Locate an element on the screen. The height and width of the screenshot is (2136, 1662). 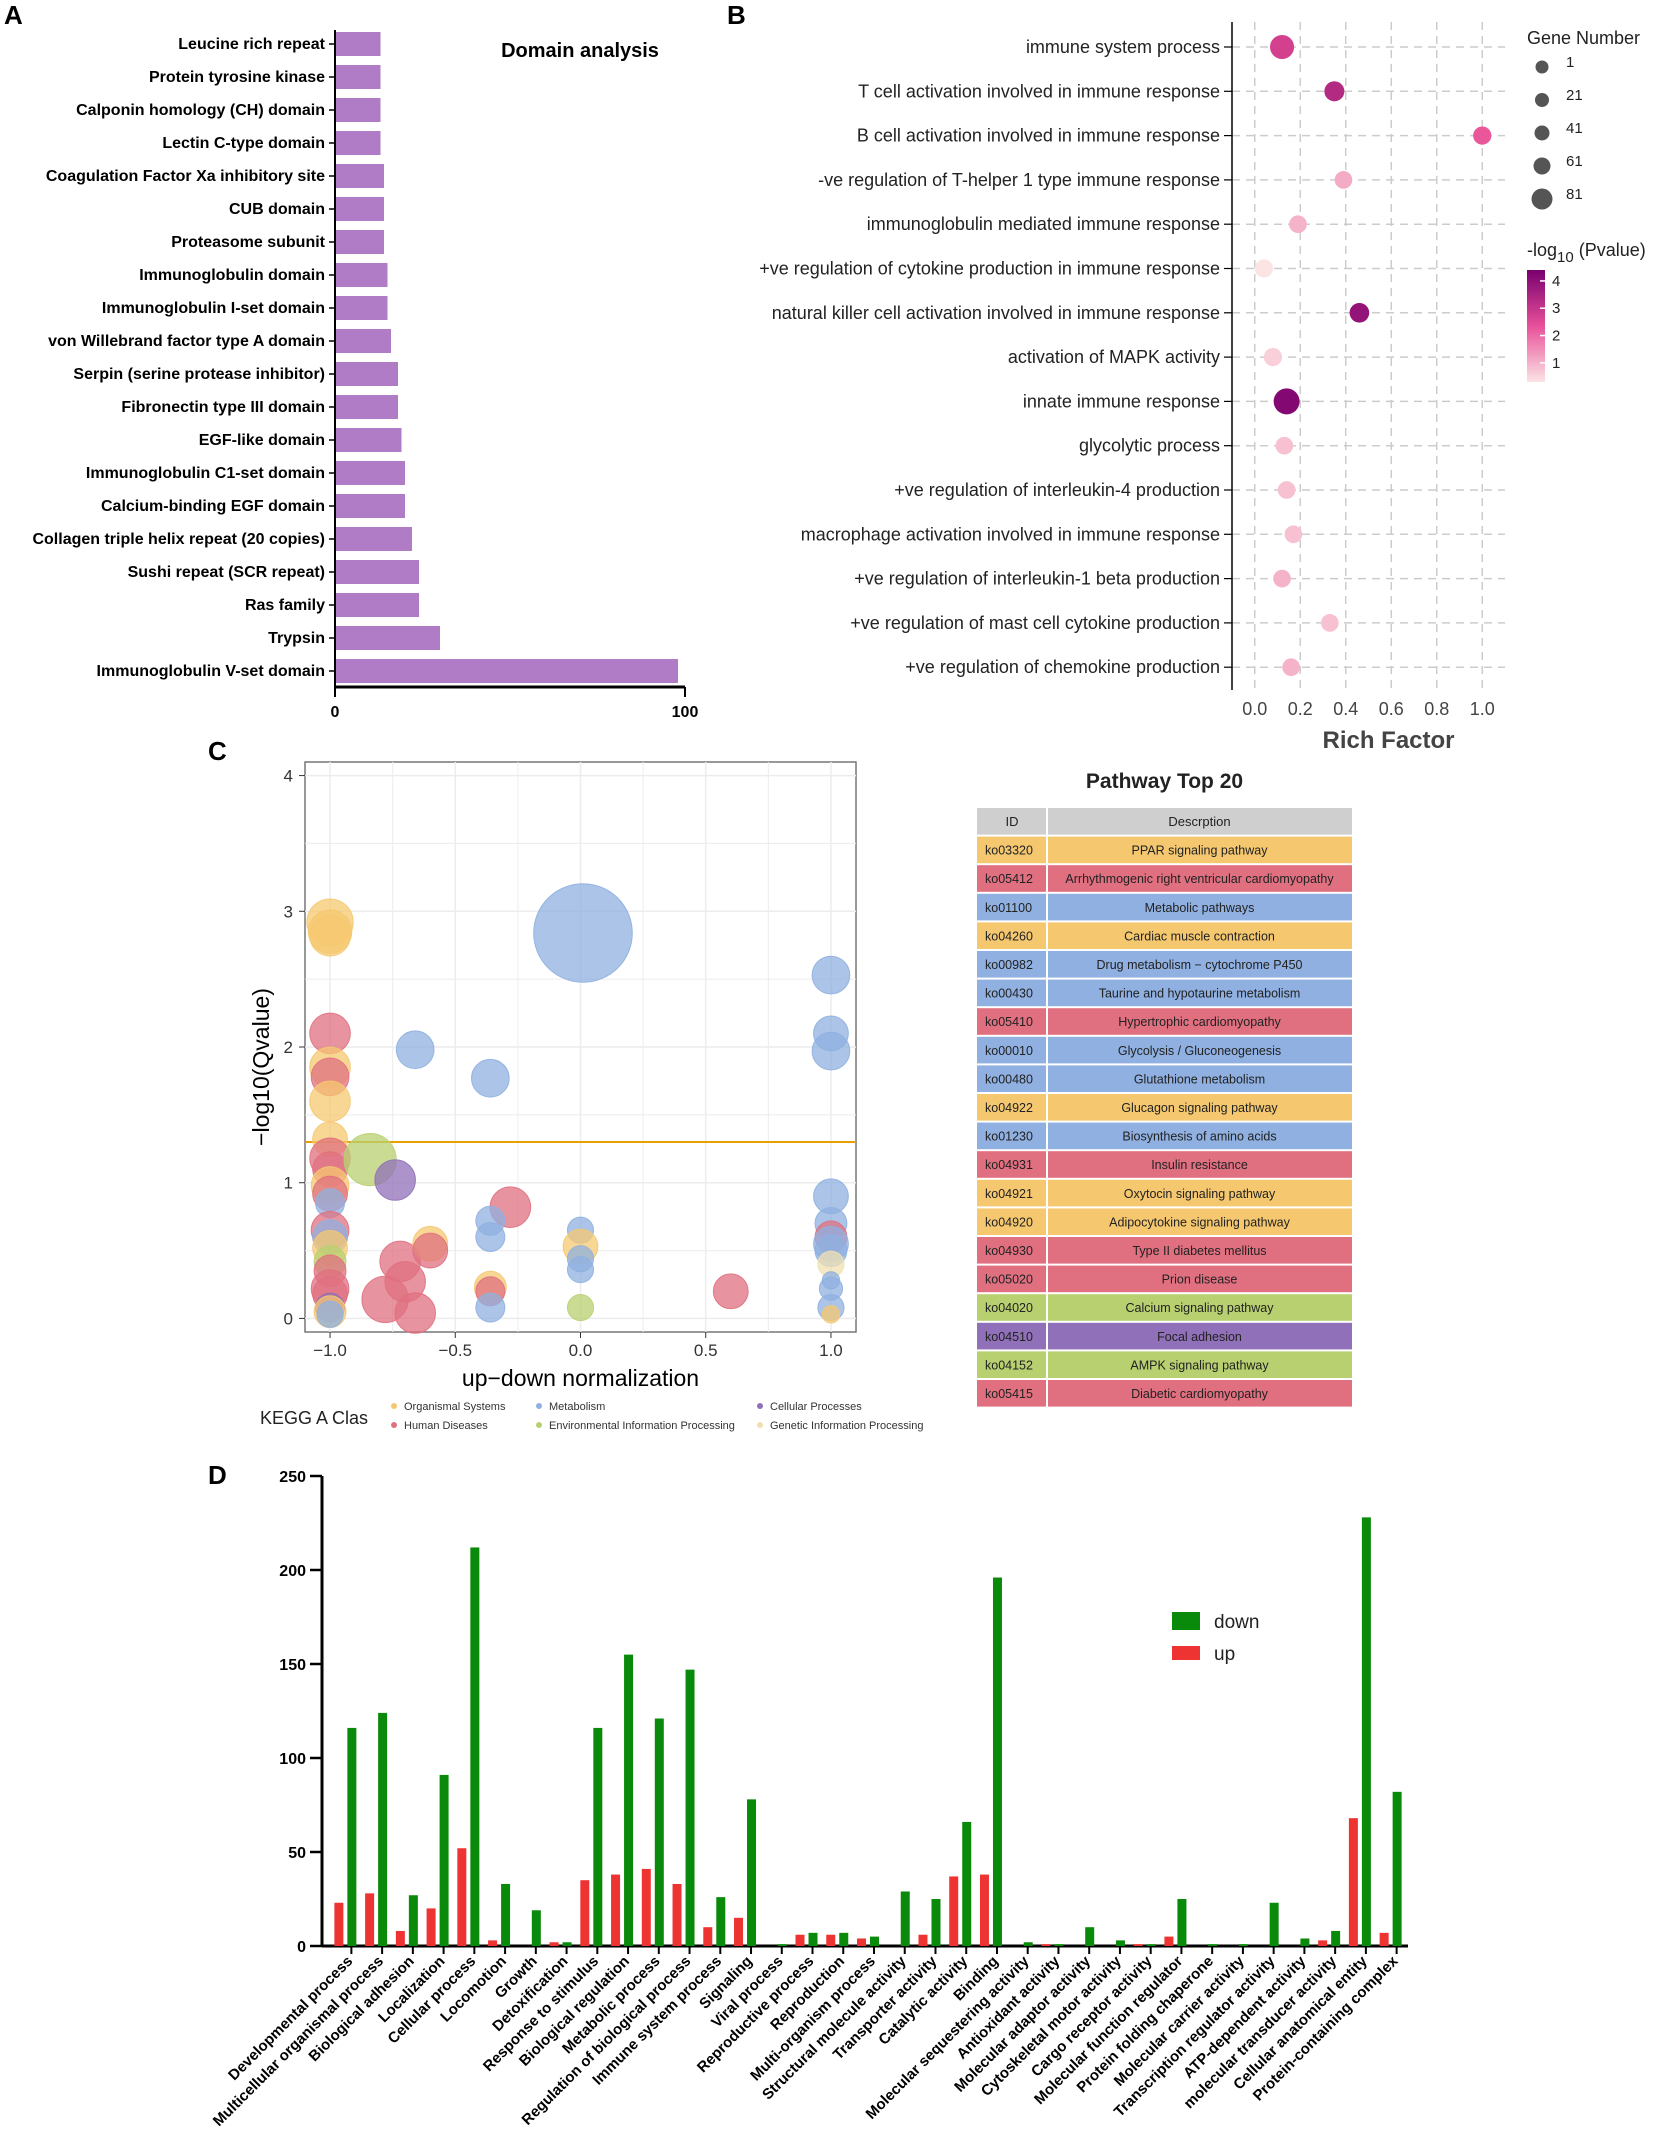
go-y-tick-label: 100 is located at coordinates (292, 1759).